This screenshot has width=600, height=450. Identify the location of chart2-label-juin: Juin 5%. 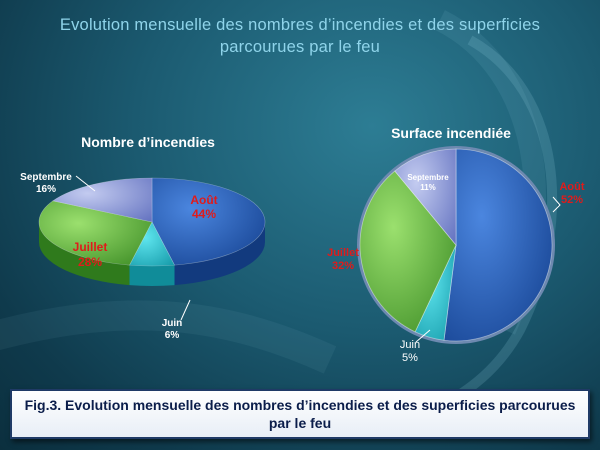
(410, 351).